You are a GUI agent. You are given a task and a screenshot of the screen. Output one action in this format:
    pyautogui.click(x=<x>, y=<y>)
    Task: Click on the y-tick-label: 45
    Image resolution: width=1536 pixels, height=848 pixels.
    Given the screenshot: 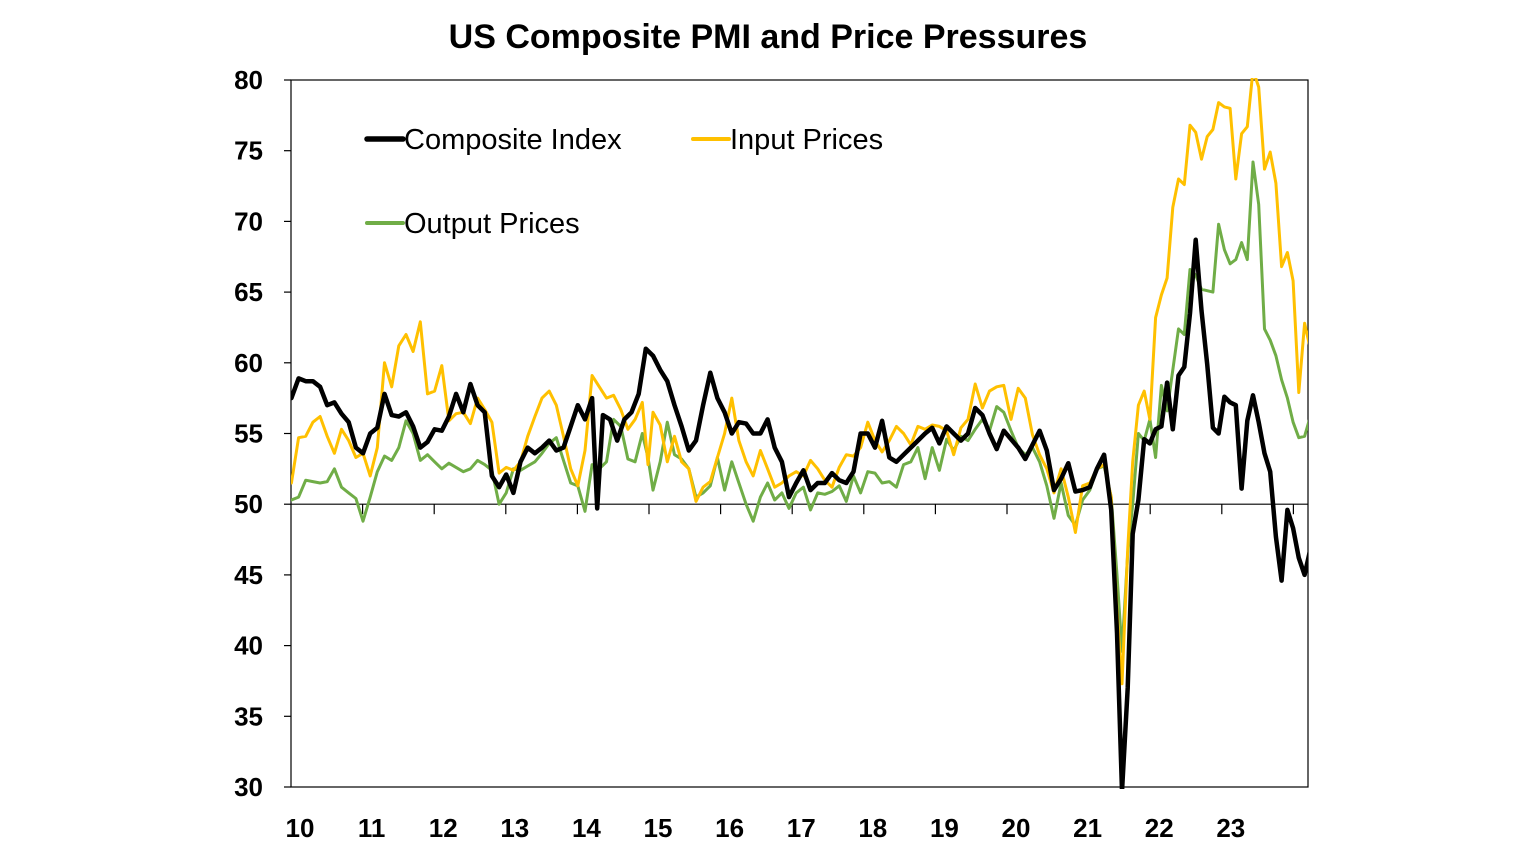 What is the action you would take?
    pyautogui.click(x=248, y=575)
    